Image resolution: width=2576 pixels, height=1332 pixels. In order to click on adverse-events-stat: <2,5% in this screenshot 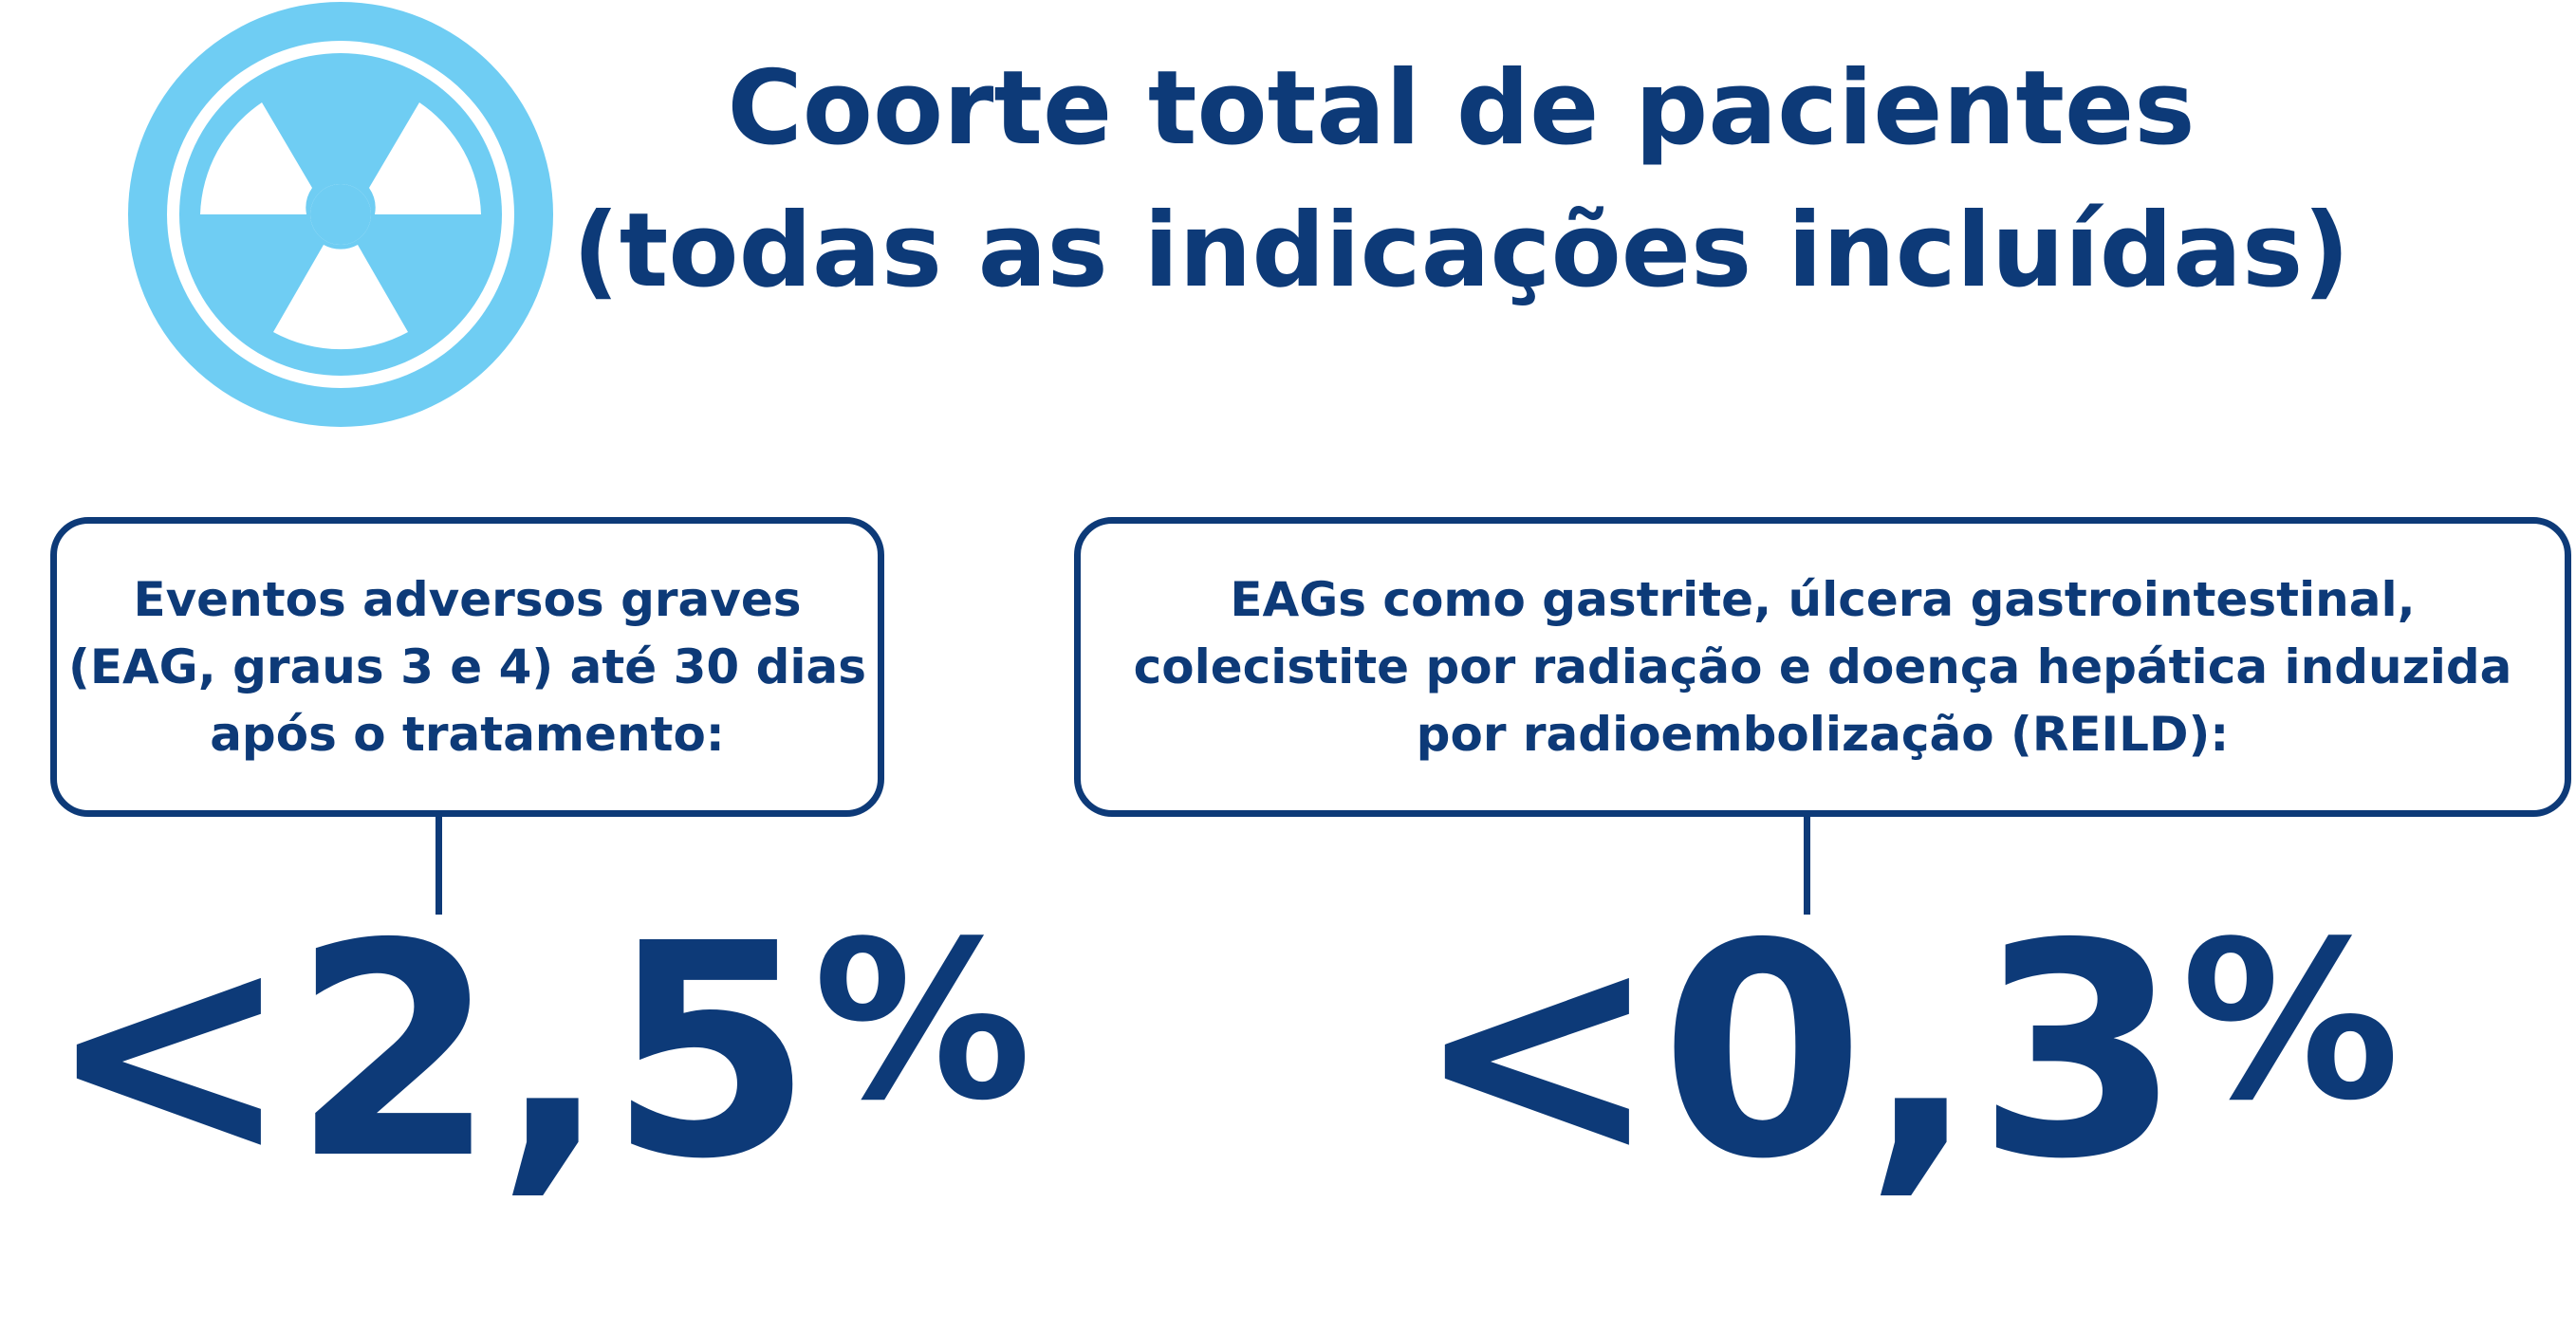, I will do `click(538, 1053)`.